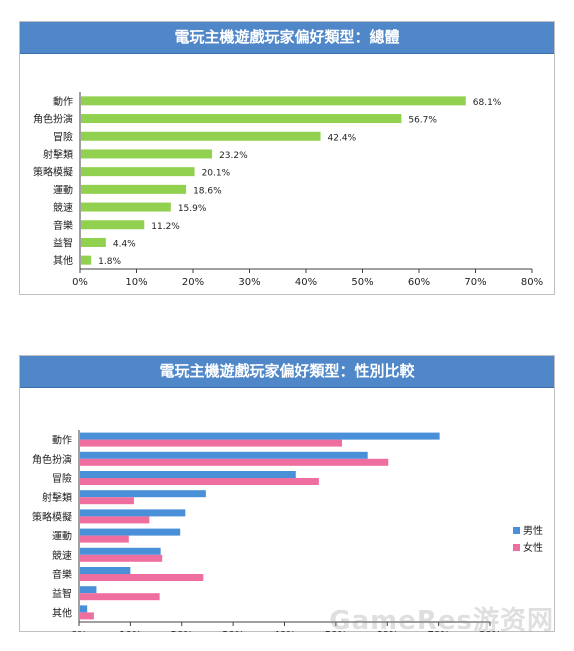  I want to click on value-label: 68.1%, so click(487, 103).